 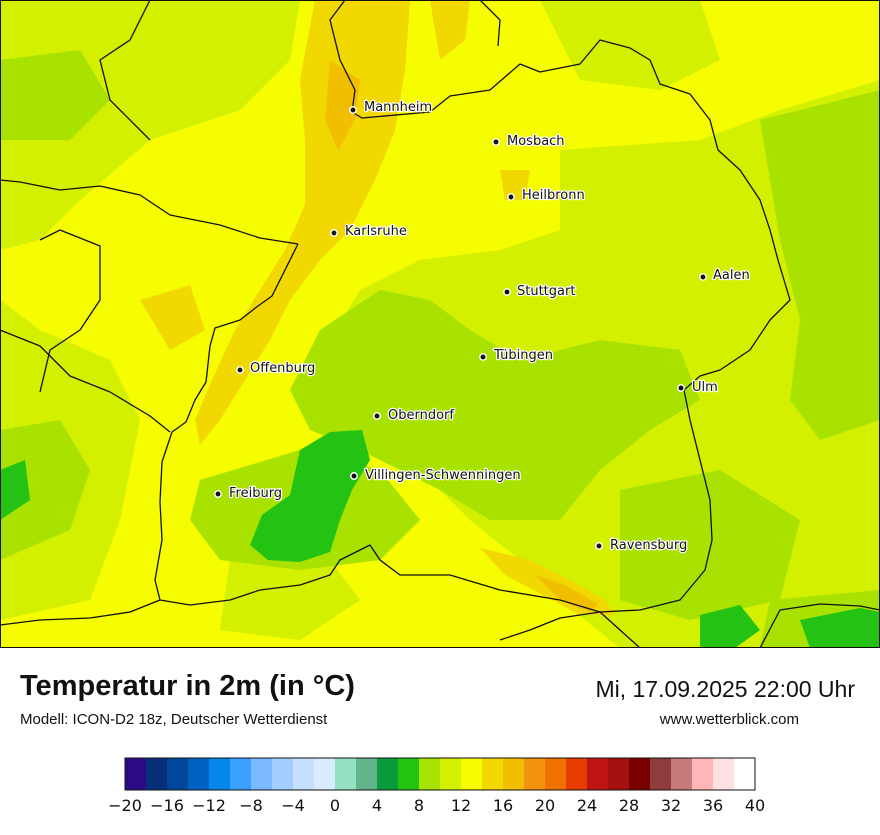 I want to click on forecast-datetime: Mi, 17.09.2025 22:00 Uhr, so click(x=725, y=689).